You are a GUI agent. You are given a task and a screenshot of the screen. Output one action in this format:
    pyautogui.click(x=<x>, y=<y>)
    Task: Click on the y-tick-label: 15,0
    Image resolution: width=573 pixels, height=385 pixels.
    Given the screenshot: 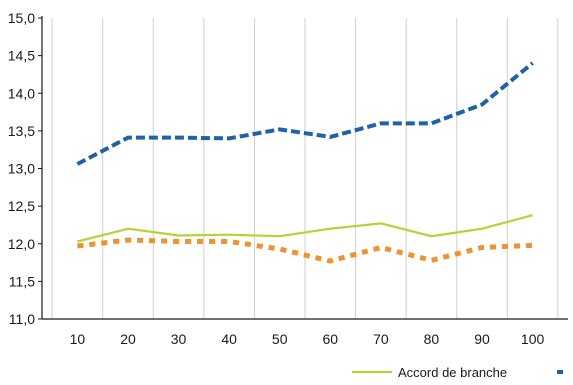 What is the action you would take?
    pyautogui.click(x=21, y=18)
    